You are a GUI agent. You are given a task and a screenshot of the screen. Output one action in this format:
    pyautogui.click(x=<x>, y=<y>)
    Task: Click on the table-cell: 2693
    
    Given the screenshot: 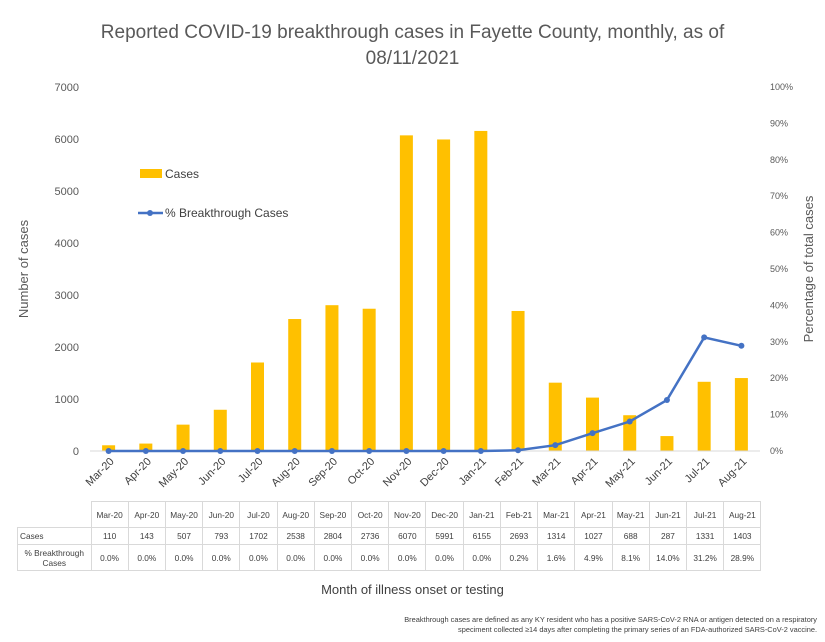 What is the action you would take?
    pyautogui.click(x=519, y=536)
    